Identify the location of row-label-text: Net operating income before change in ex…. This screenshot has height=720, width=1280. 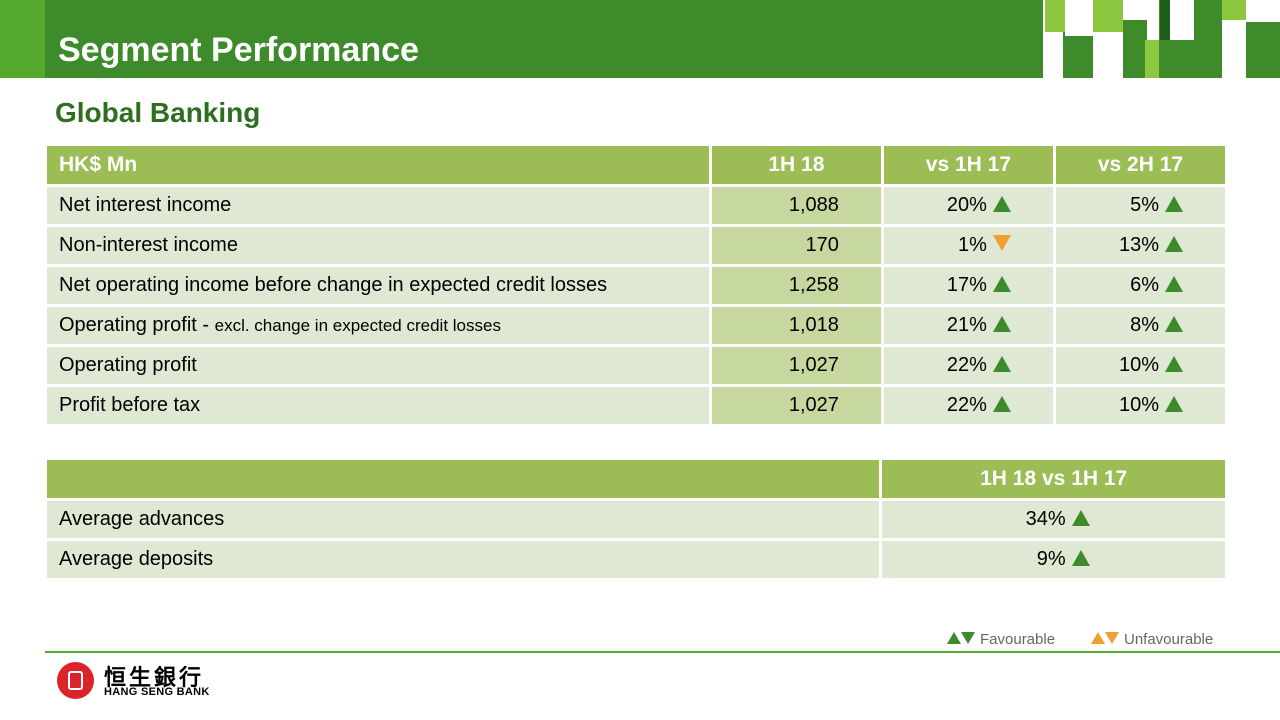
(333, 285).